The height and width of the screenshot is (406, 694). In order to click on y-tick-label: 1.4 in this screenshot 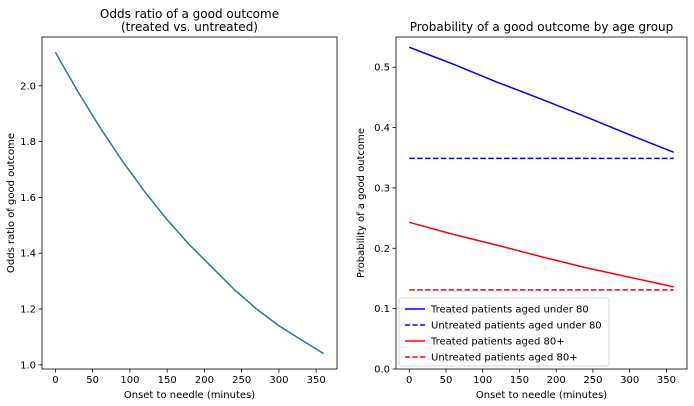, I will do `click(28, 254)`.